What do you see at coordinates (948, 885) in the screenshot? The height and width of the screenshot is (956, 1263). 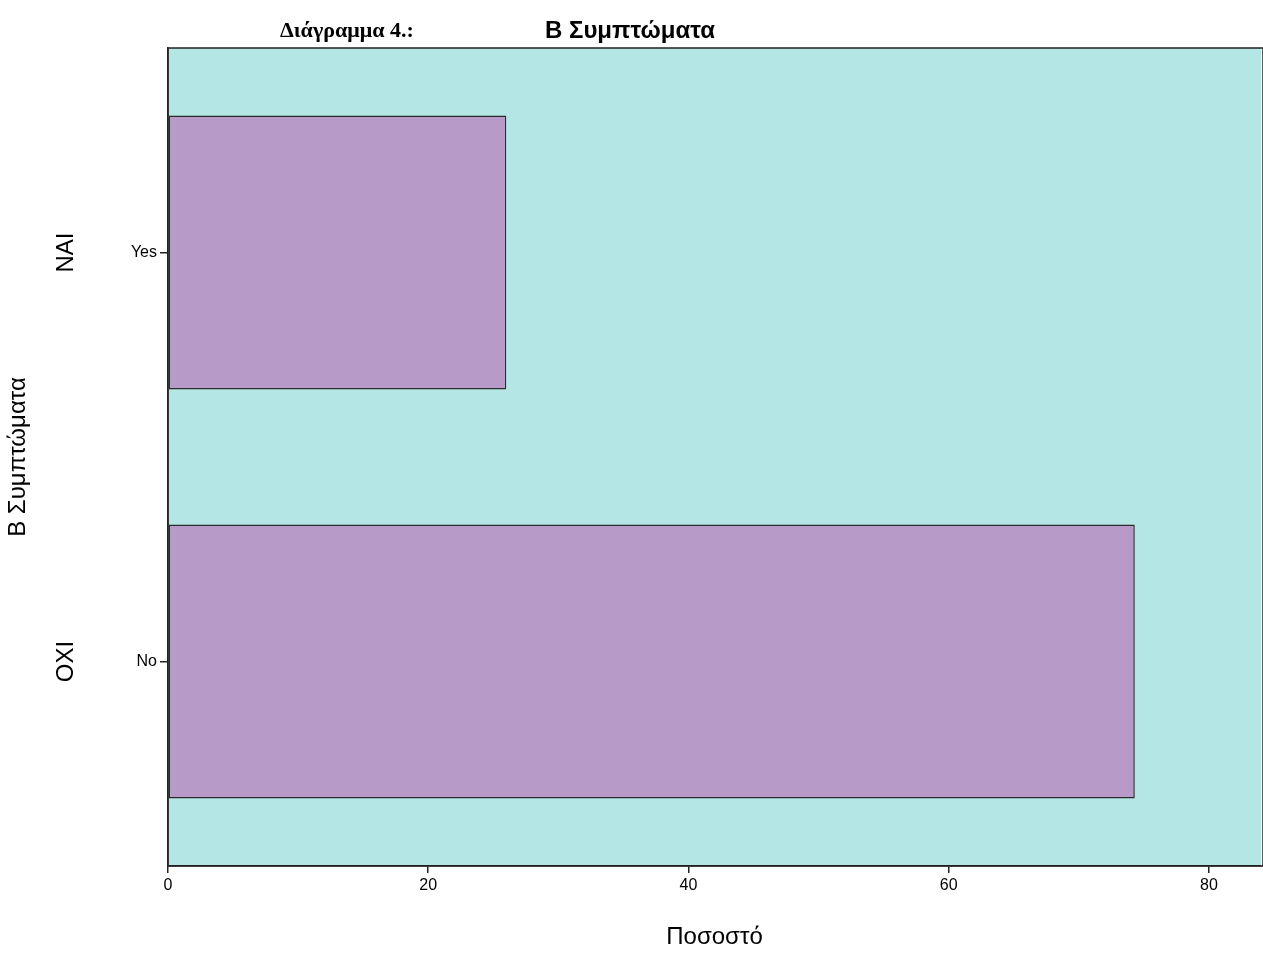 I see `x-tick-label: 60` at bounding box center [948, 885].